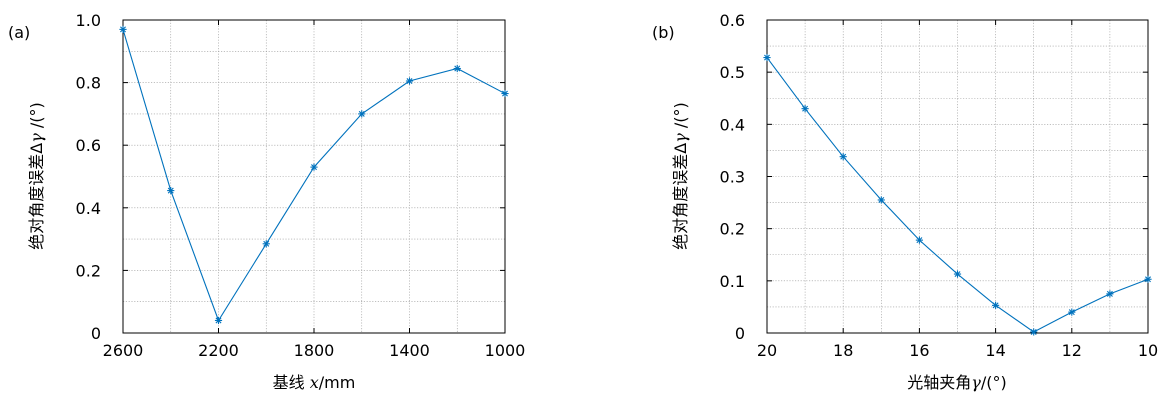 Image resolution: width=1165 pixels, height=396 pixels. I want to click on chart-b-y-tick-label: 0.4, so click(732, 124).